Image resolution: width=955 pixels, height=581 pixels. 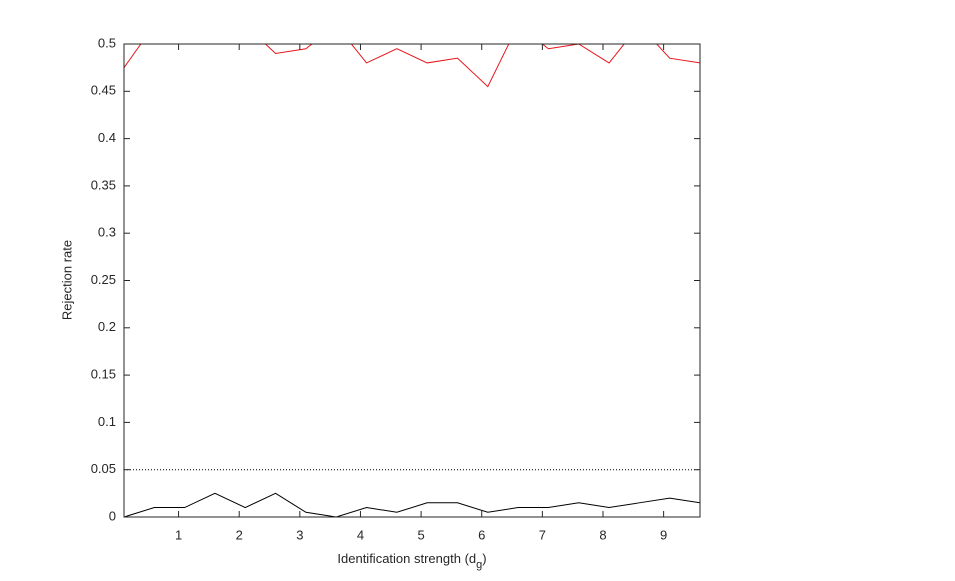 I want to click on y-tick-label: 0.15, so click(x=103, y=374).